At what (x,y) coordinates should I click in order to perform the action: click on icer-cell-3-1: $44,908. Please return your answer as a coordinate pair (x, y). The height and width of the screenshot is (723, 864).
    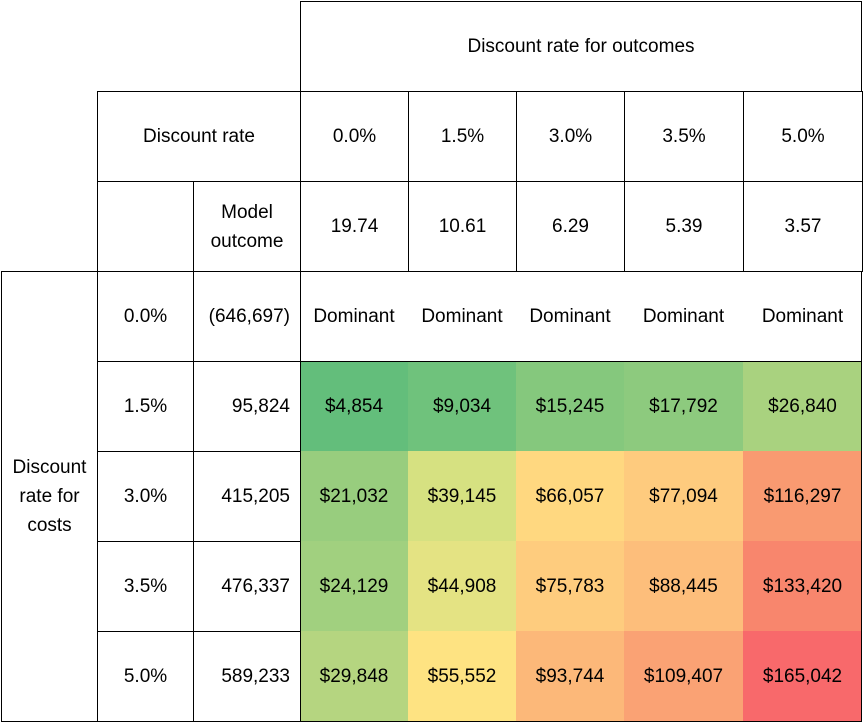
    Looking at the image, I should click on (462, 586).